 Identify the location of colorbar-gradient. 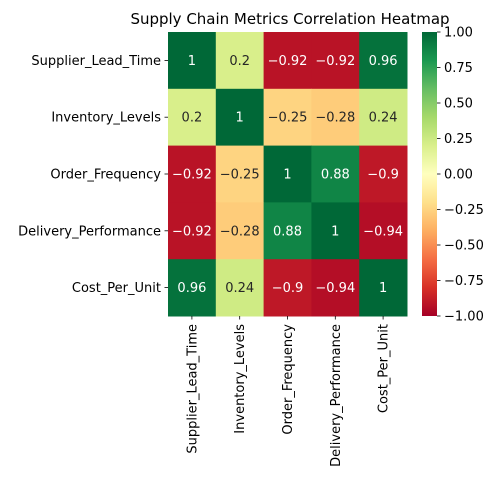
(429, 174).